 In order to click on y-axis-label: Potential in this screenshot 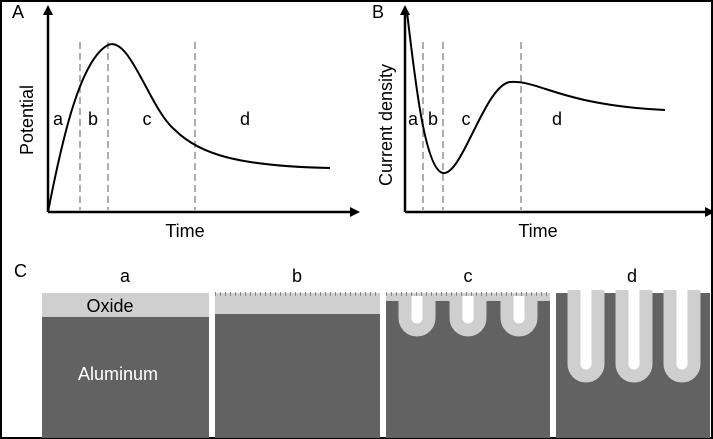, I will do `click(27, 120)`.